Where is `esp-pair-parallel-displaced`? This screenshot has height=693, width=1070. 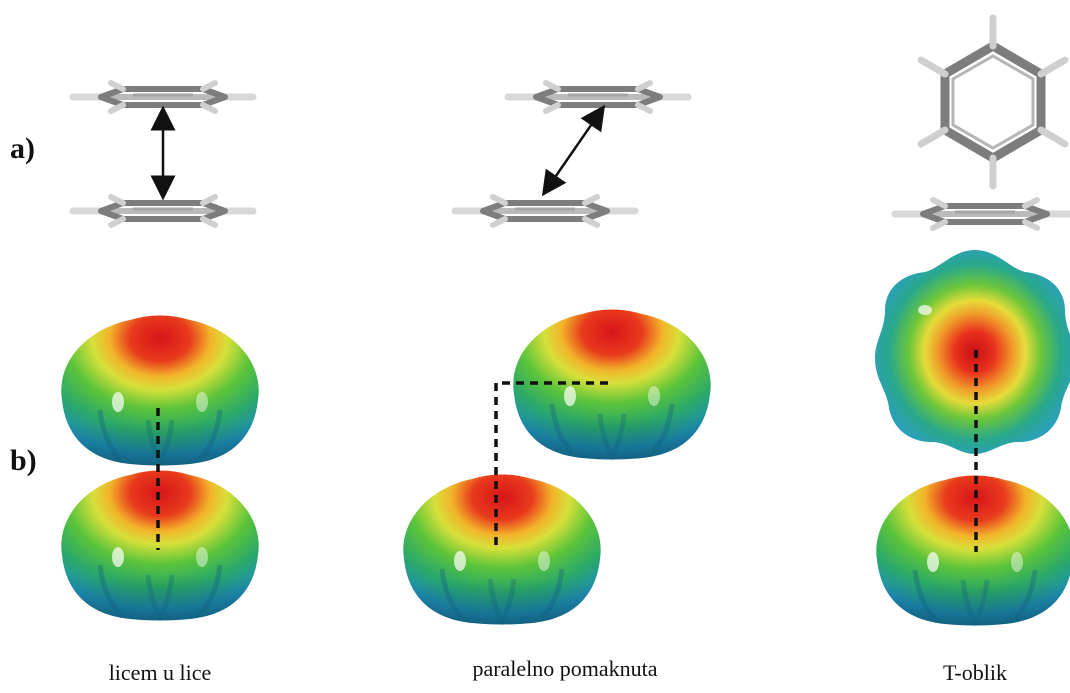
esp-pair-parallel-displaced is located at coordinates (556, 467).